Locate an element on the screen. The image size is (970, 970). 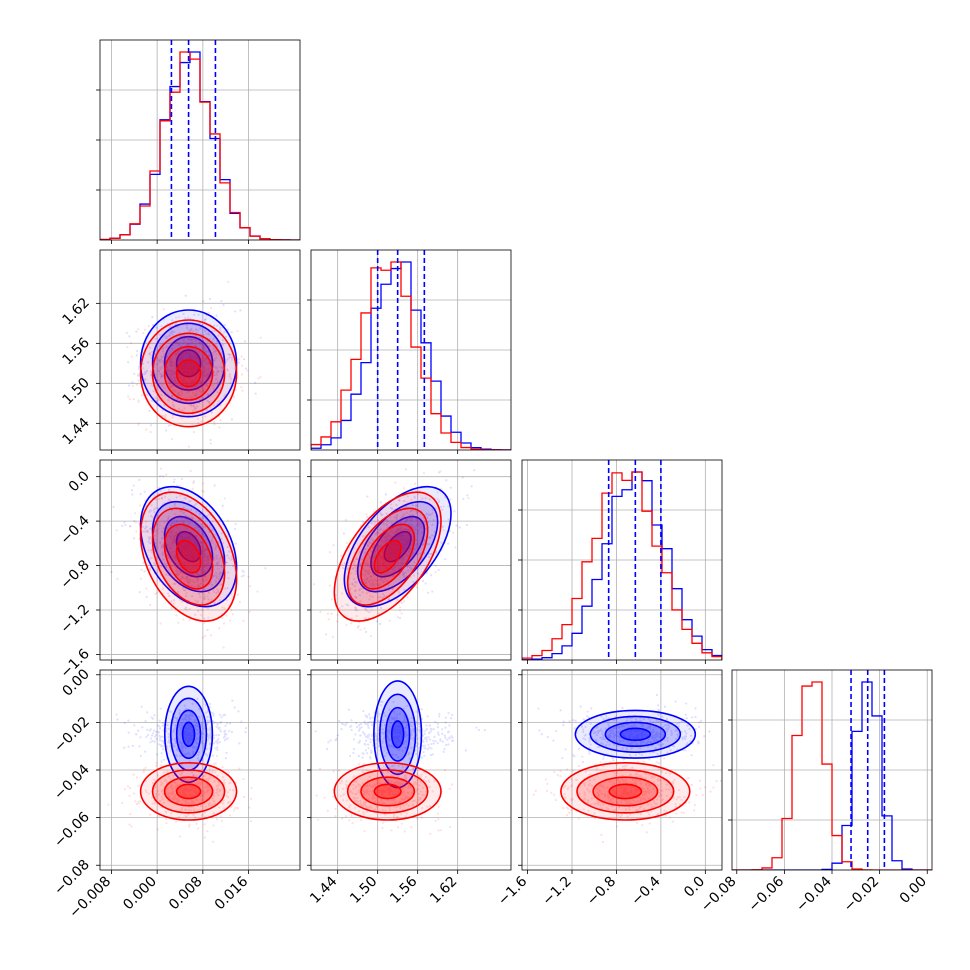
x-tick-label: 1.56 is located at coordinates (403, 889).